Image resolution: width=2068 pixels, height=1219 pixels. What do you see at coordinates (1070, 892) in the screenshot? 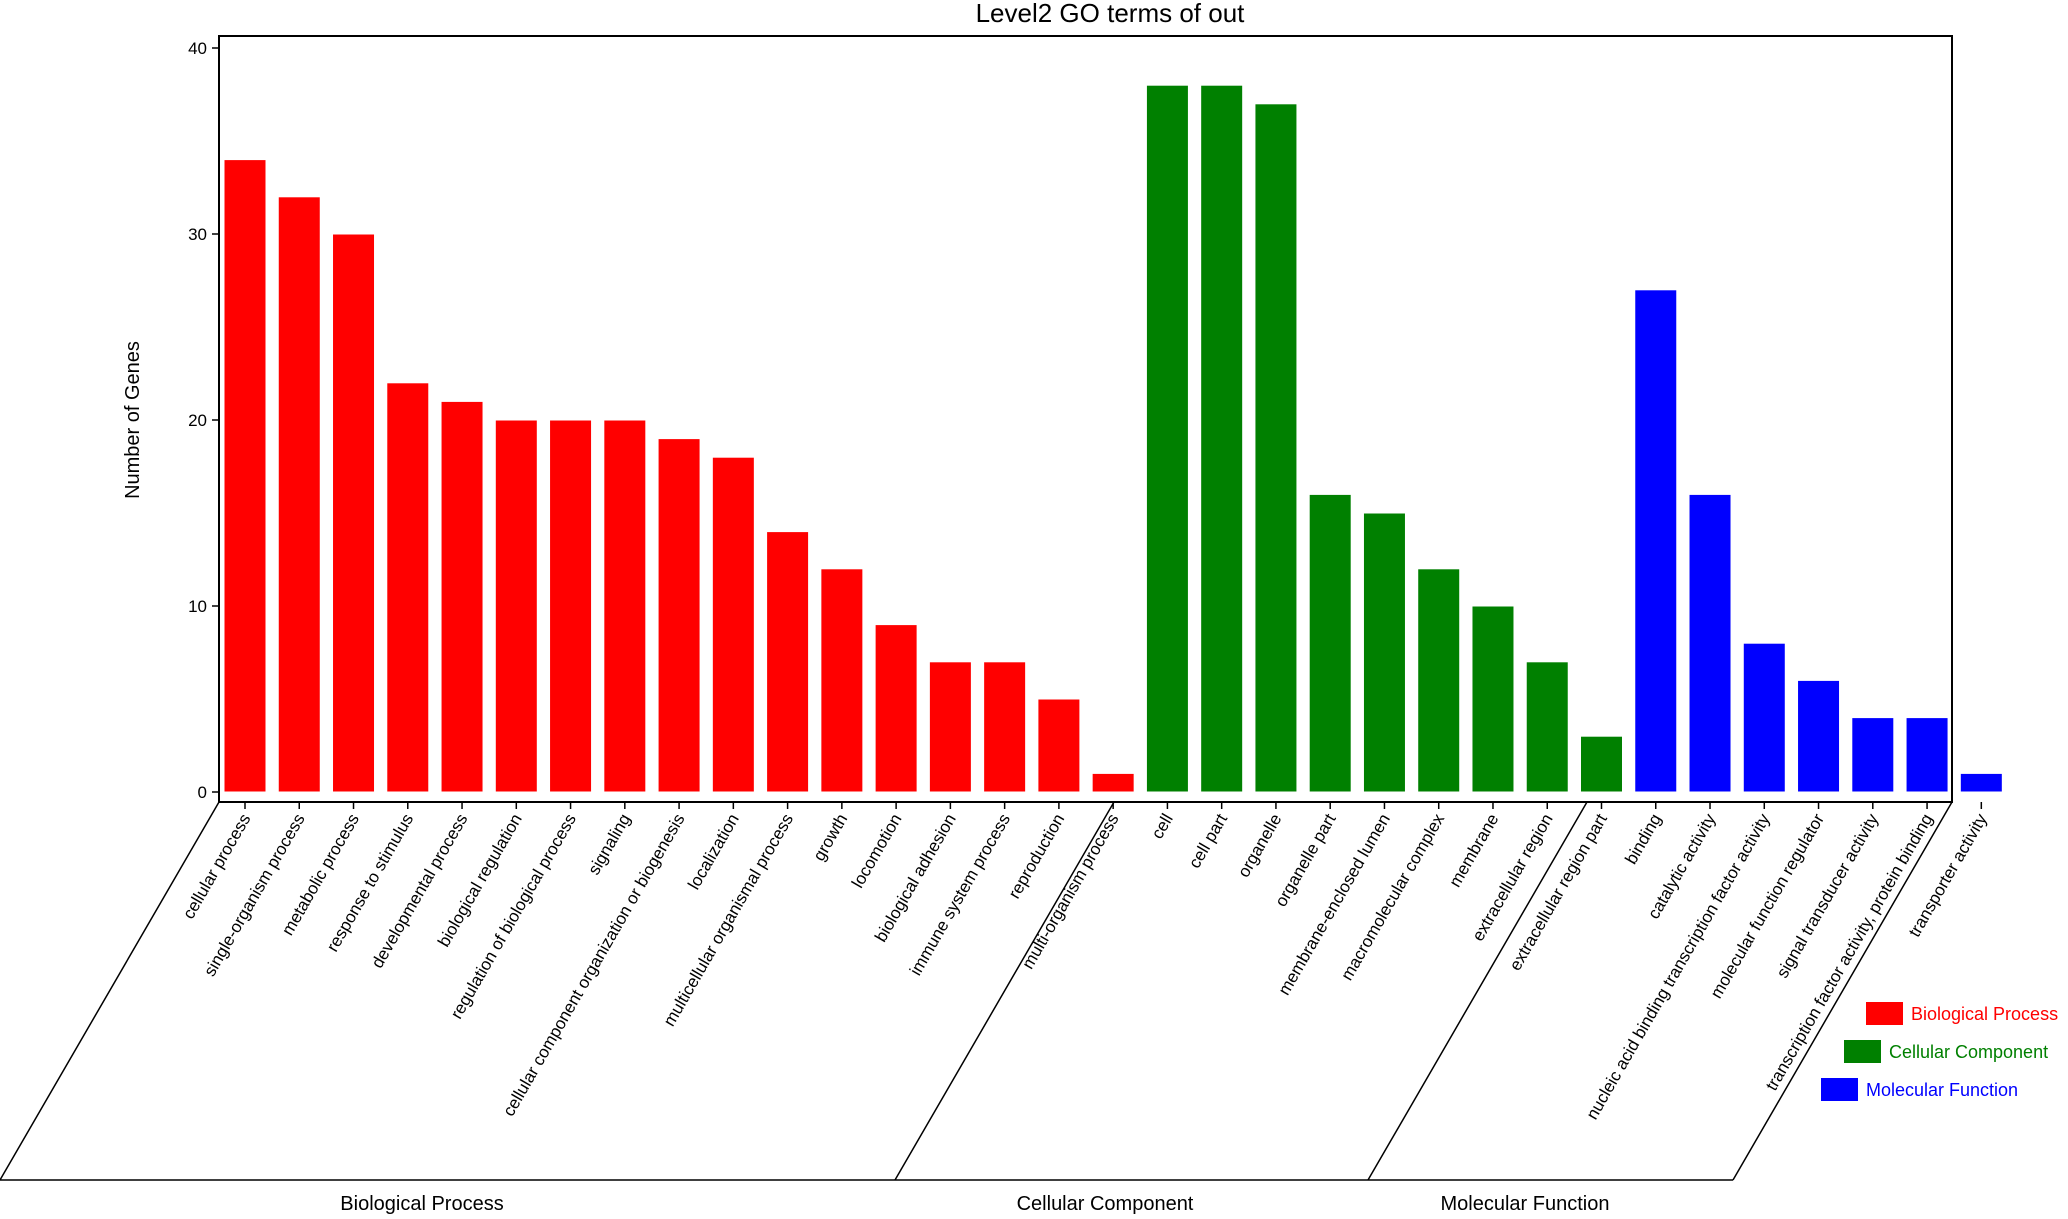
I see `x-tick-label: multi-organism process` at bounding box center [1070, 892].